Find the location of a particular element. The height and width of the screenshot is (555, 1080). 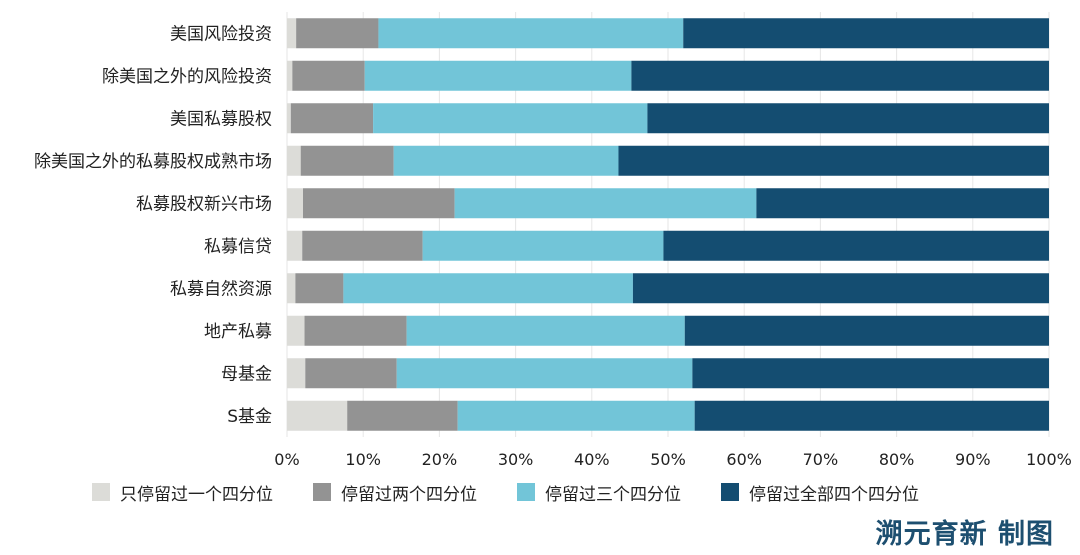

legend-label: 停留过全部四个四分位 is located at coordinates (834, 494).